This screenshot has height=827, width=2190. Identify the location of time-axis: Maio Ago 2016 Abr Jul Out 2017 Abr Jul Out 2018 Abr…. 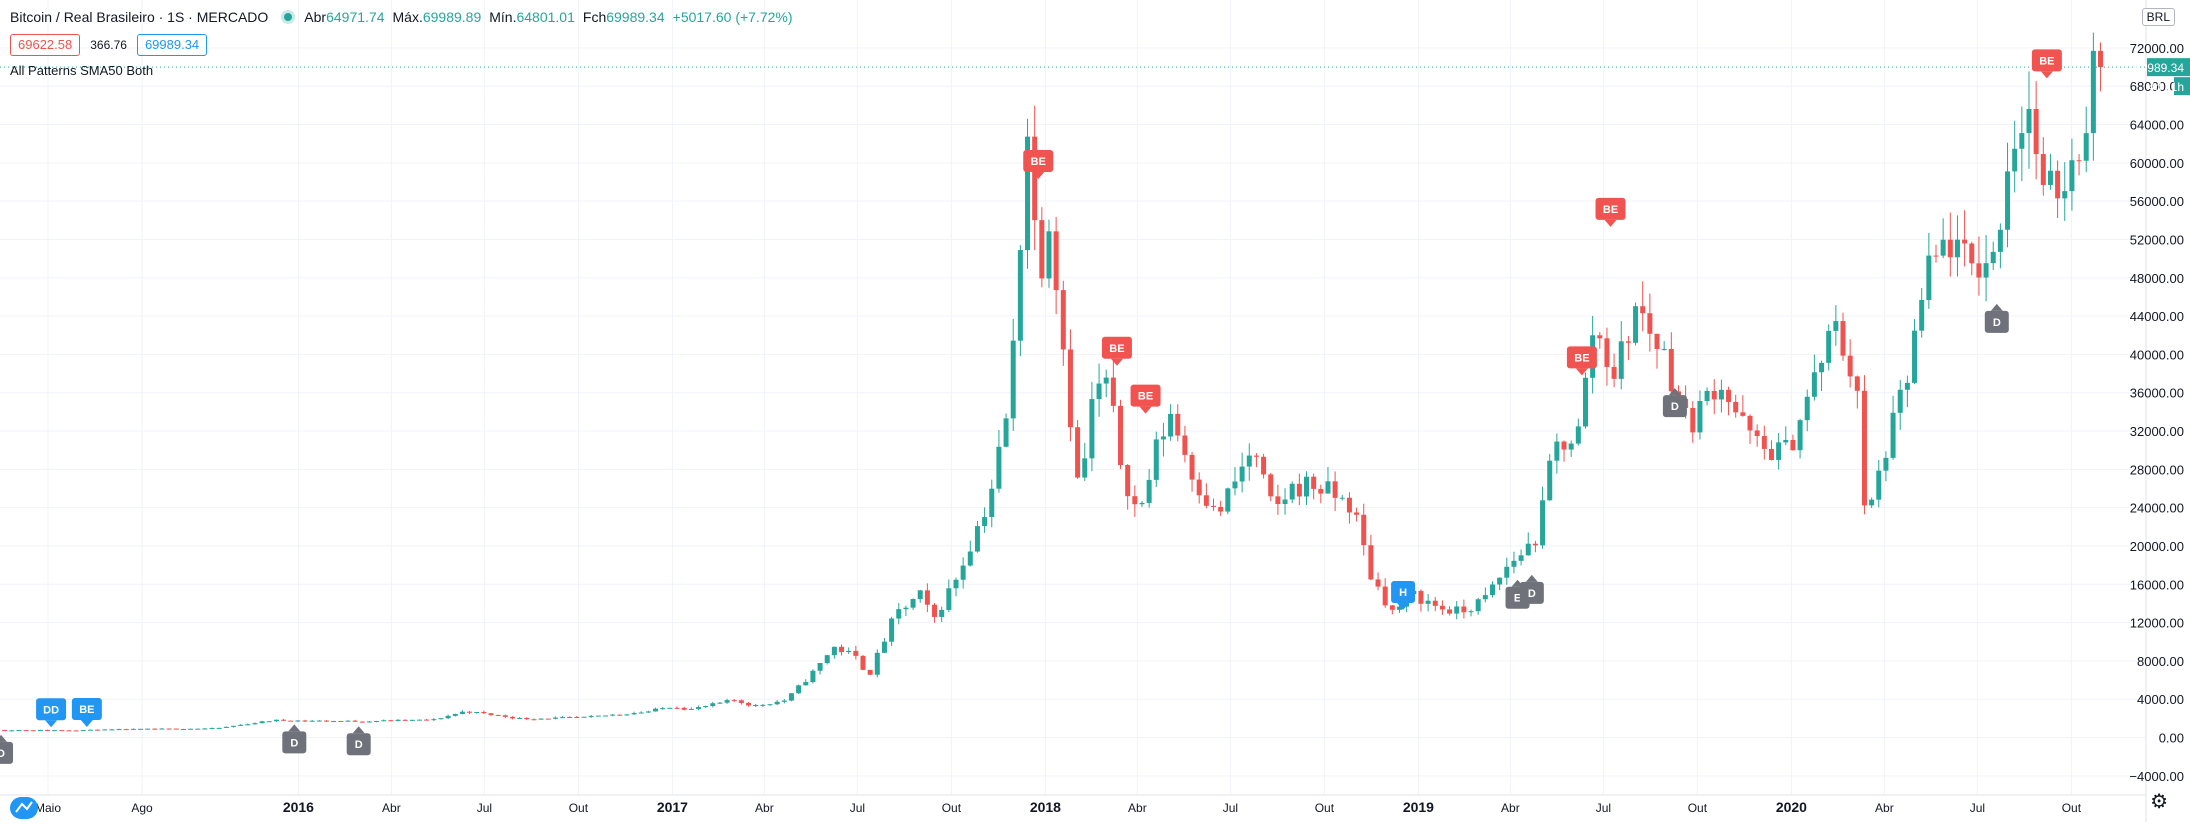
(1058, 807).